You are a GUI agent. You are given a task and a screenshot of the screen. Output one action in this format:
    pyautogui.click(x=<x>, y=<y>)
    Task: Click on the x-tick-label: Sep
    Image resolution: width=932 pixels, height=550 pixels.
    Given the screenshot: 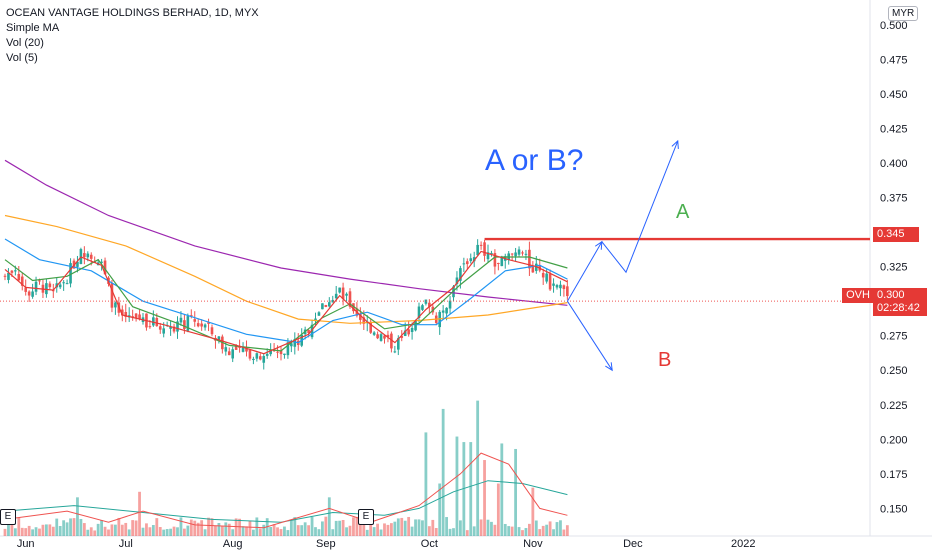 What is the action you would take?
    pyautogui.click(x=326, y=544)
    